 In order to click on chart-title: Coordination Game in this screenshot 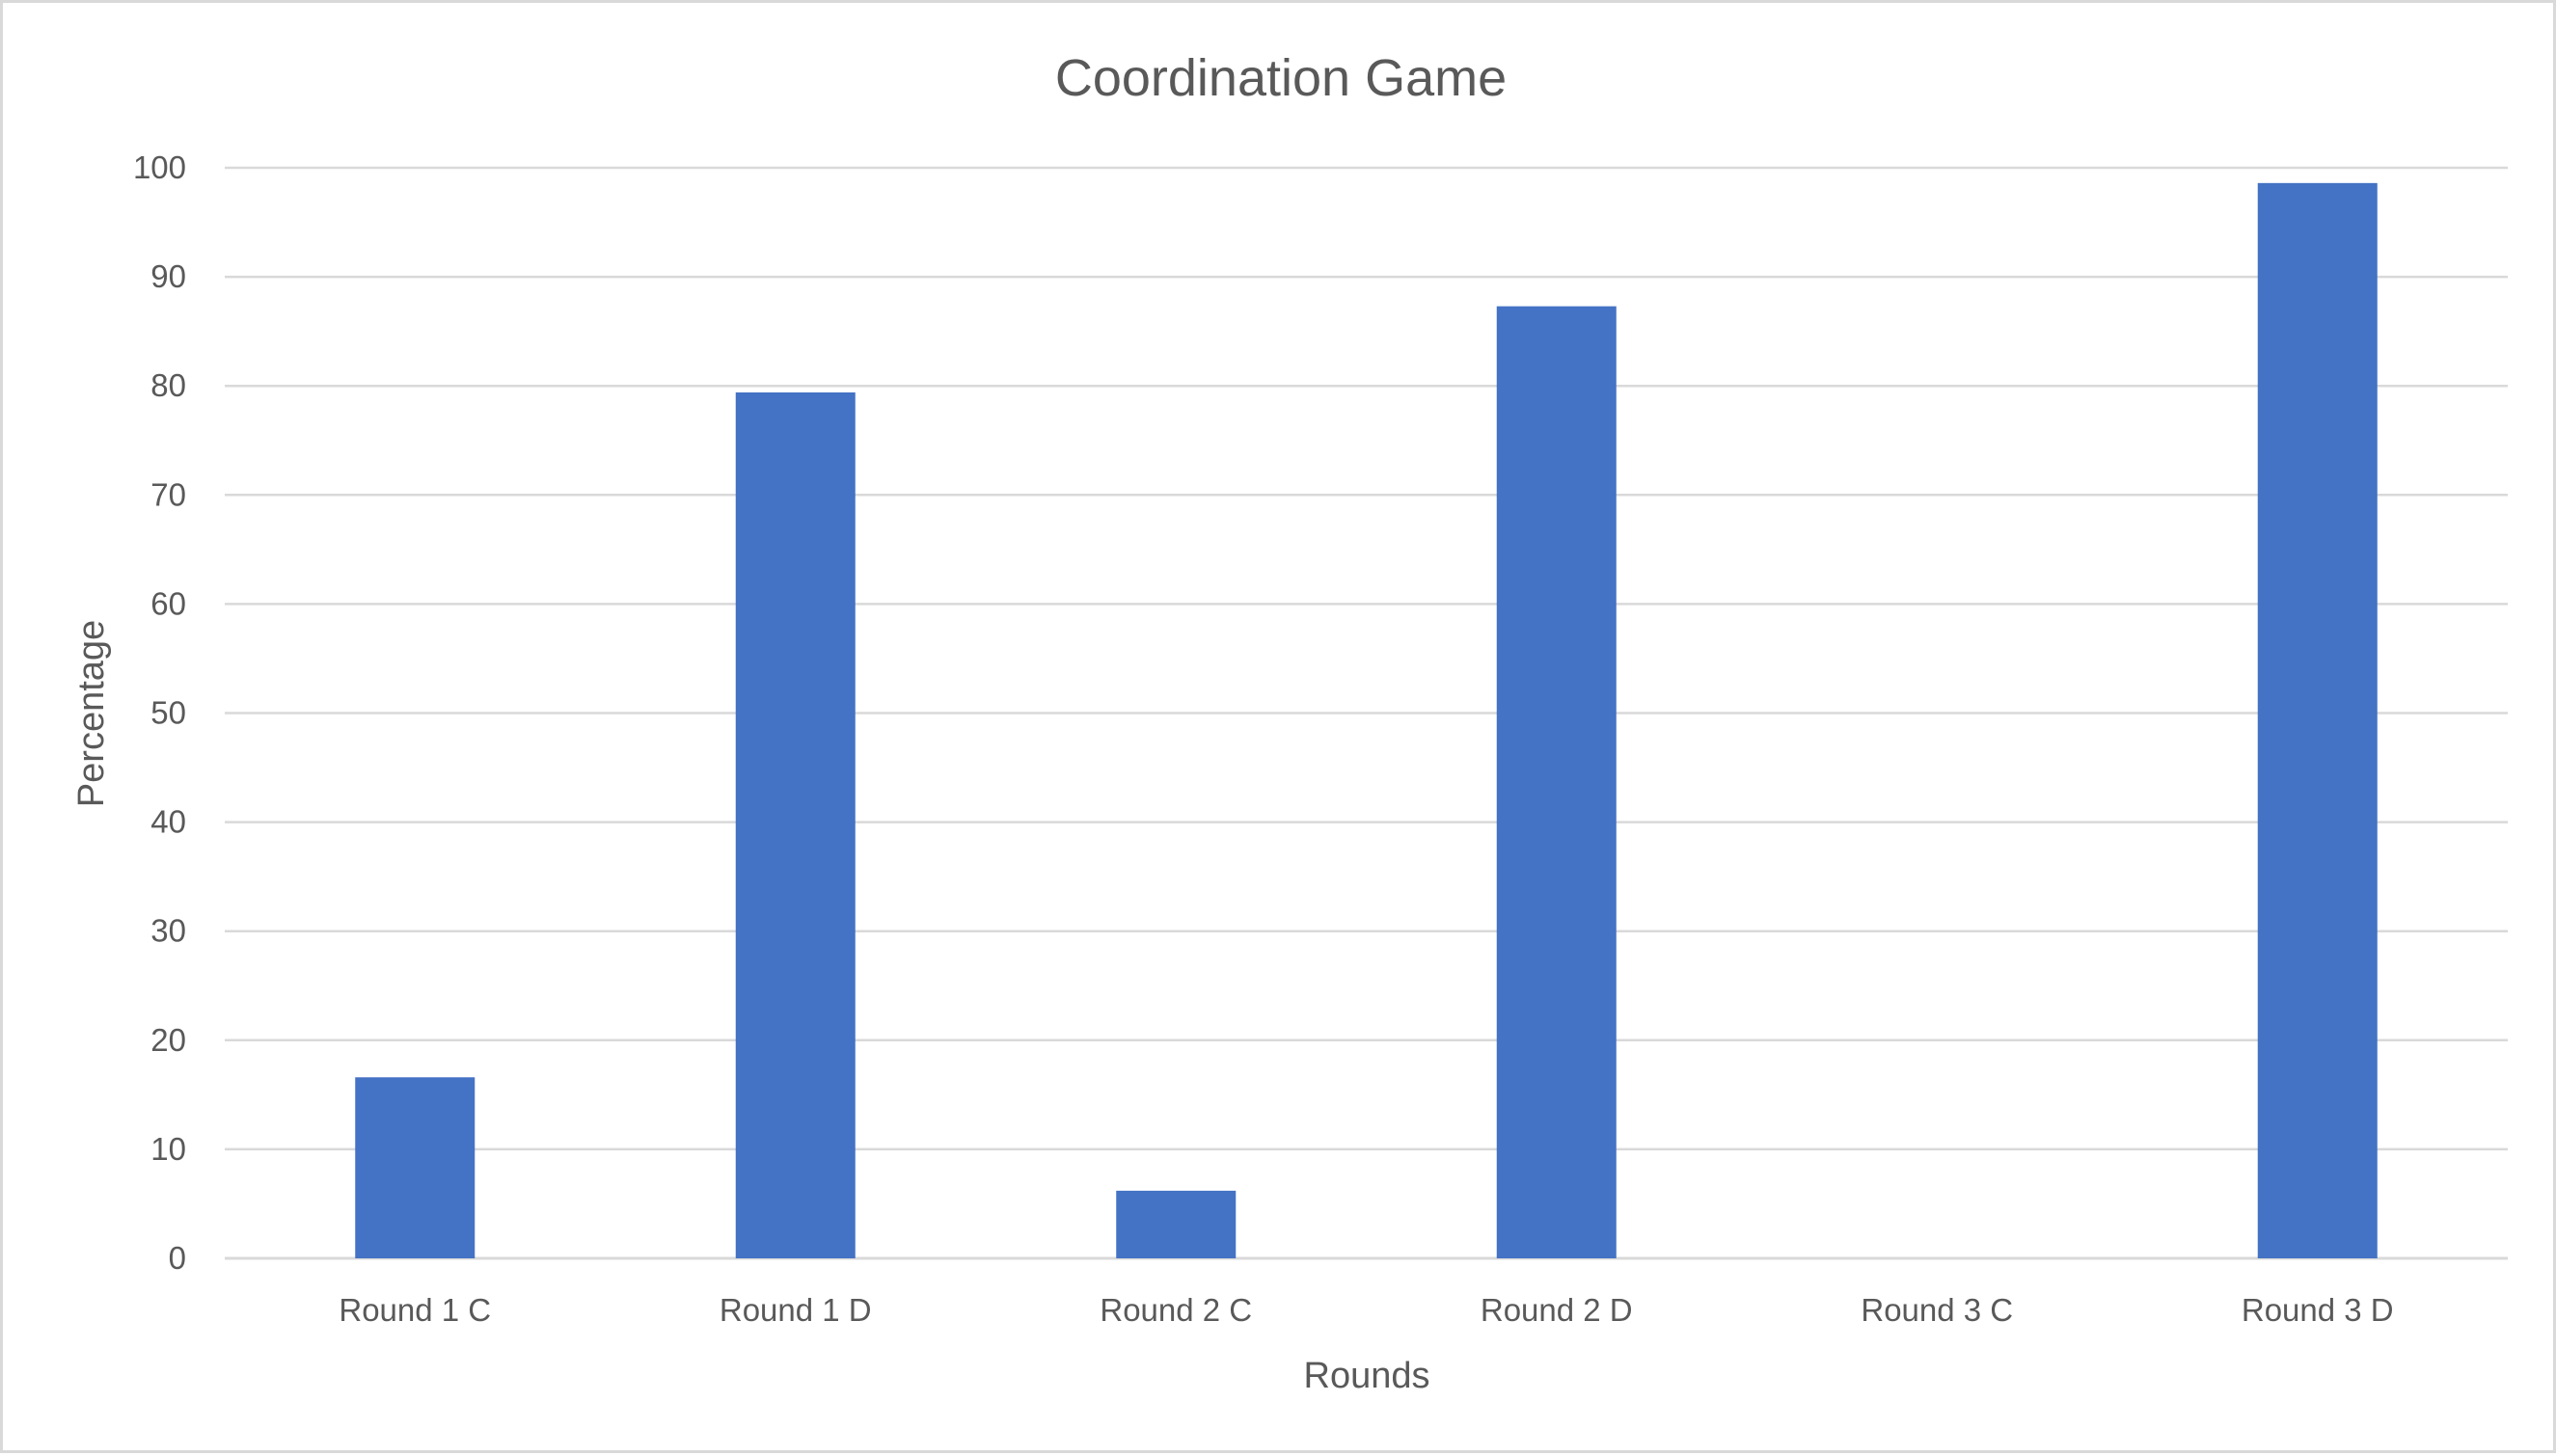, I will do `click(1281, 78)`.